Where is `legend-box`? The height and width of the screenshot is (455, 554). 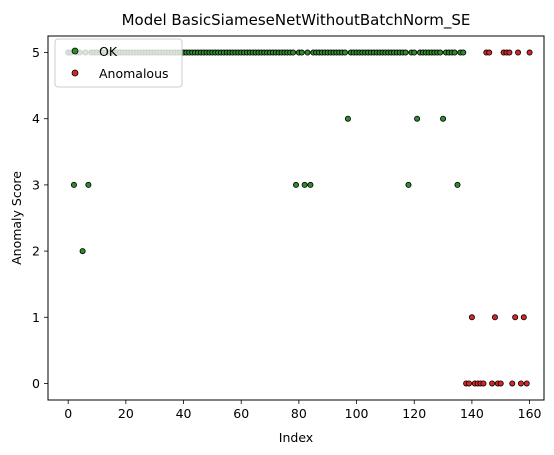
legend-box is located at coordinates (118, 63).